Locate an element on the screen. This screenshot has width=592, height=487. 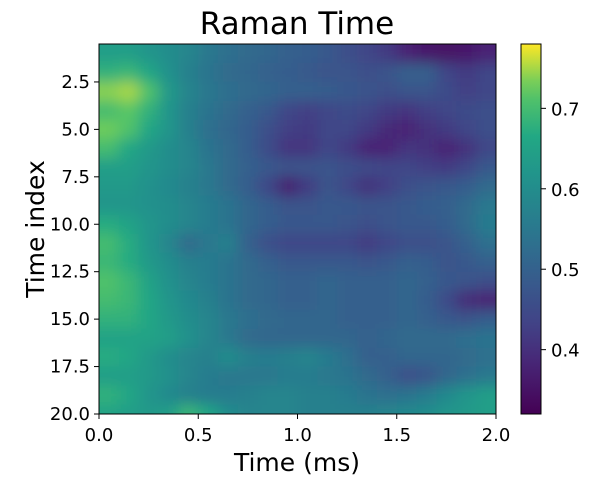
y-tick-label: 20.0 is located at coordinates (70, 414).